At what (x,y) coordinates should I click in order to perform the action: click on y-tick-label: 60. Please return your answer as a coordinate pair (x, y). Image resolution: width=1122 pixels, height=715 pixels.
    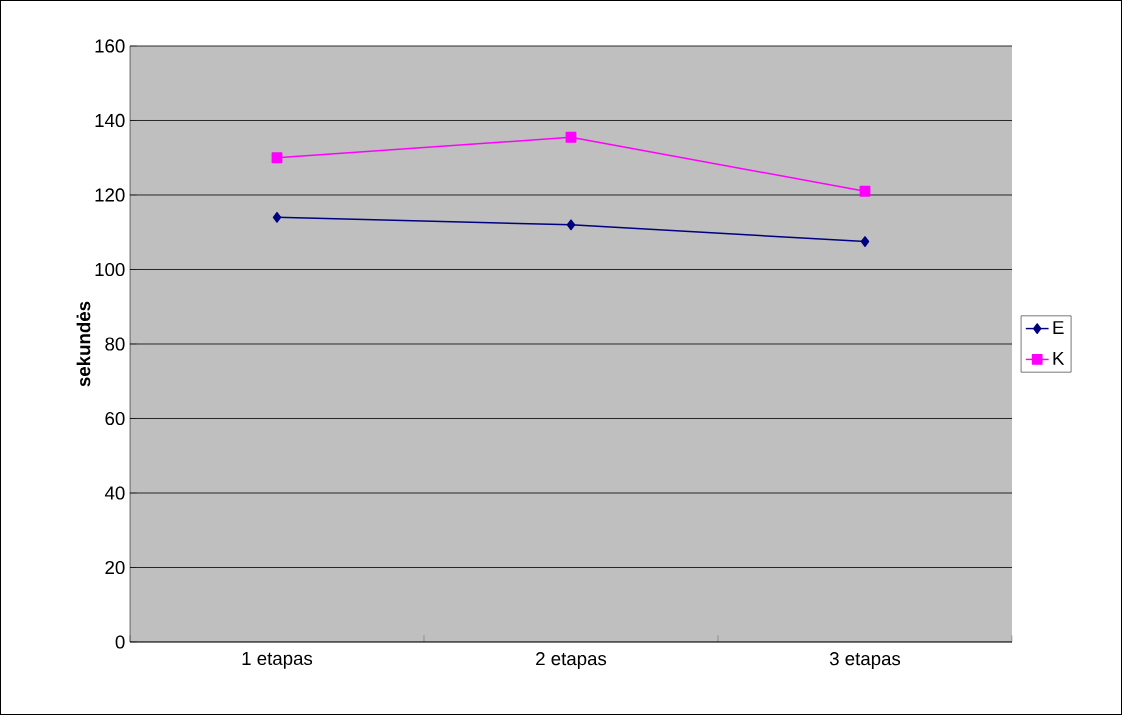
    Looking at the image, I should click on (115, 418).